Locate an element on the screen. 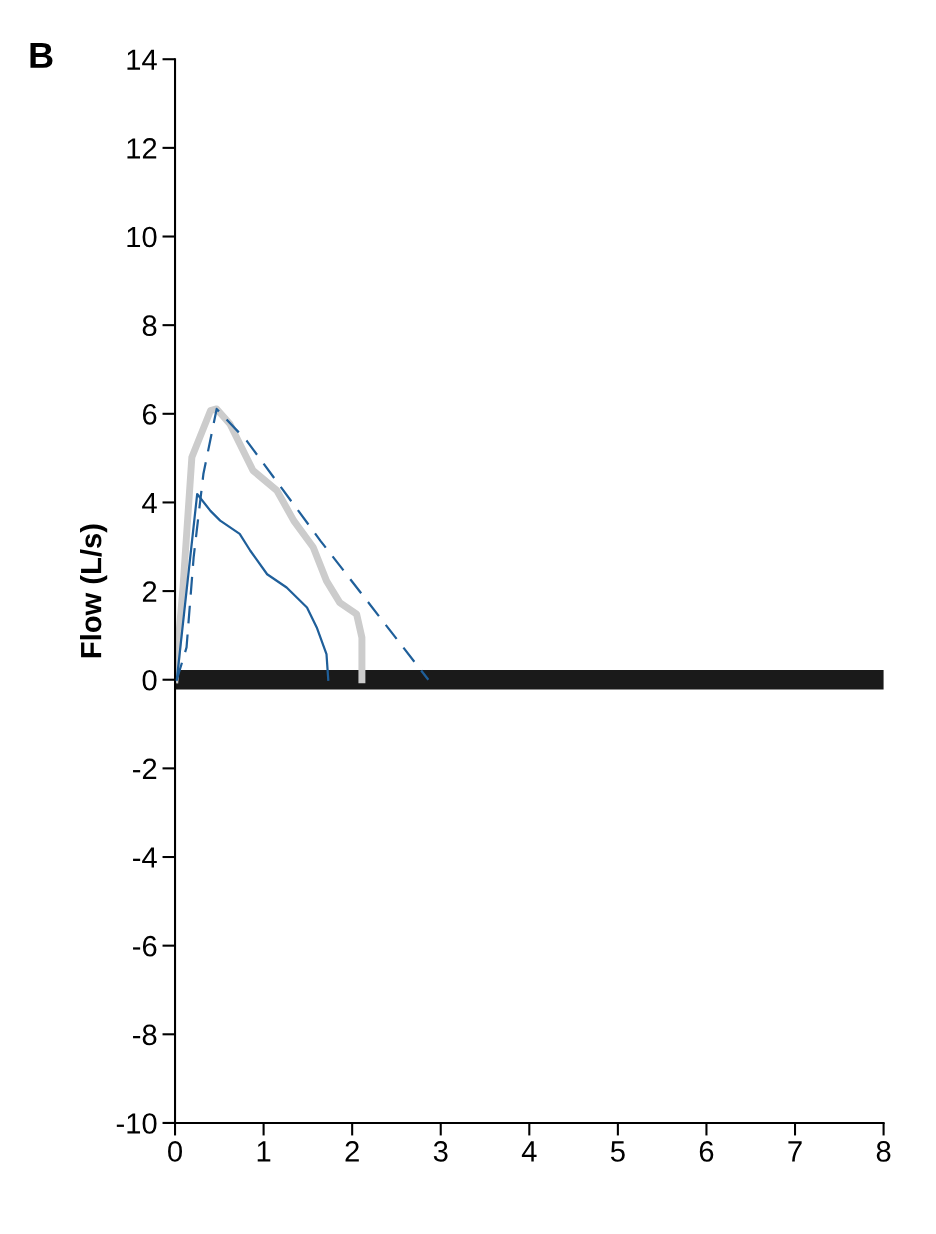 The height and width of the screenshot is (1234, 936). x-tick-label: 3 is located at coordinates (440, 1151).